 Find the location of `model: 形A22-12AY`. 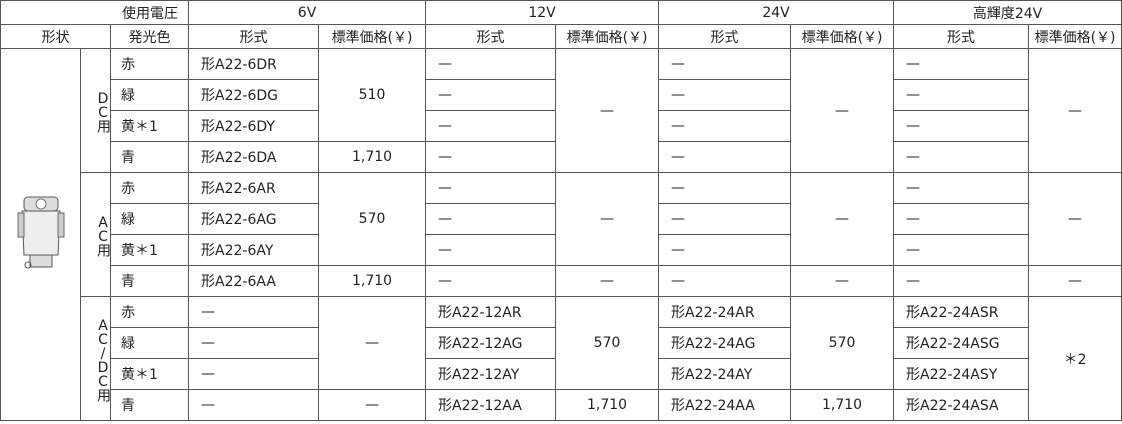

model: 形A22-12AY is located at coordinates (491, 374).